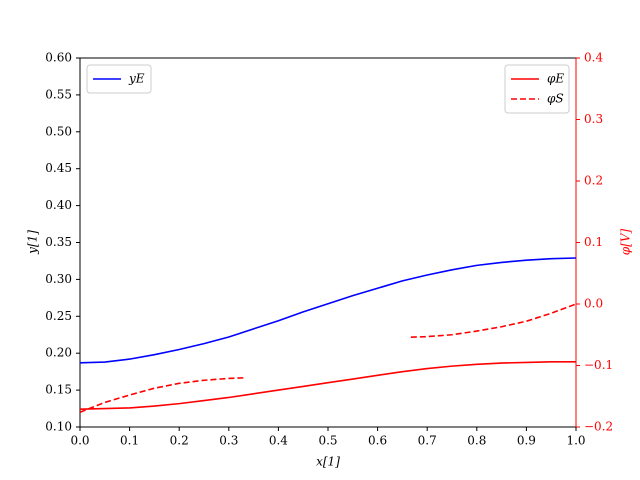 The width and height of the screenshot is (640, 480). What do you see at coordinates (476, 441) in the screenshot?
I see `x-tick-label: 0.8` at bounding box center [476, 441].